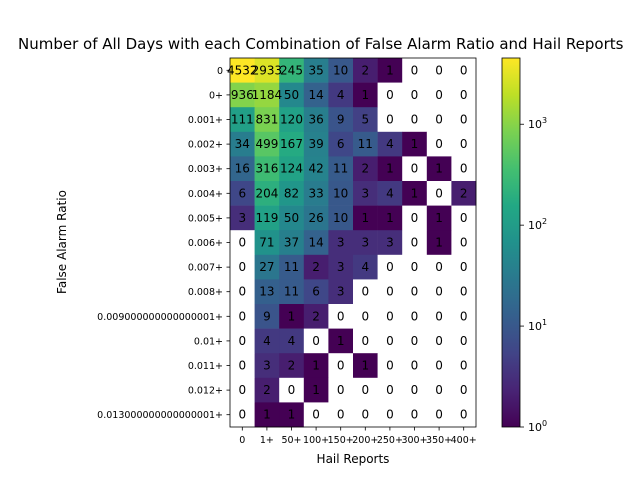  Describe the element at coordinates (291, 169) in the screenshot. I see `cell-value-label: 124` at that location.